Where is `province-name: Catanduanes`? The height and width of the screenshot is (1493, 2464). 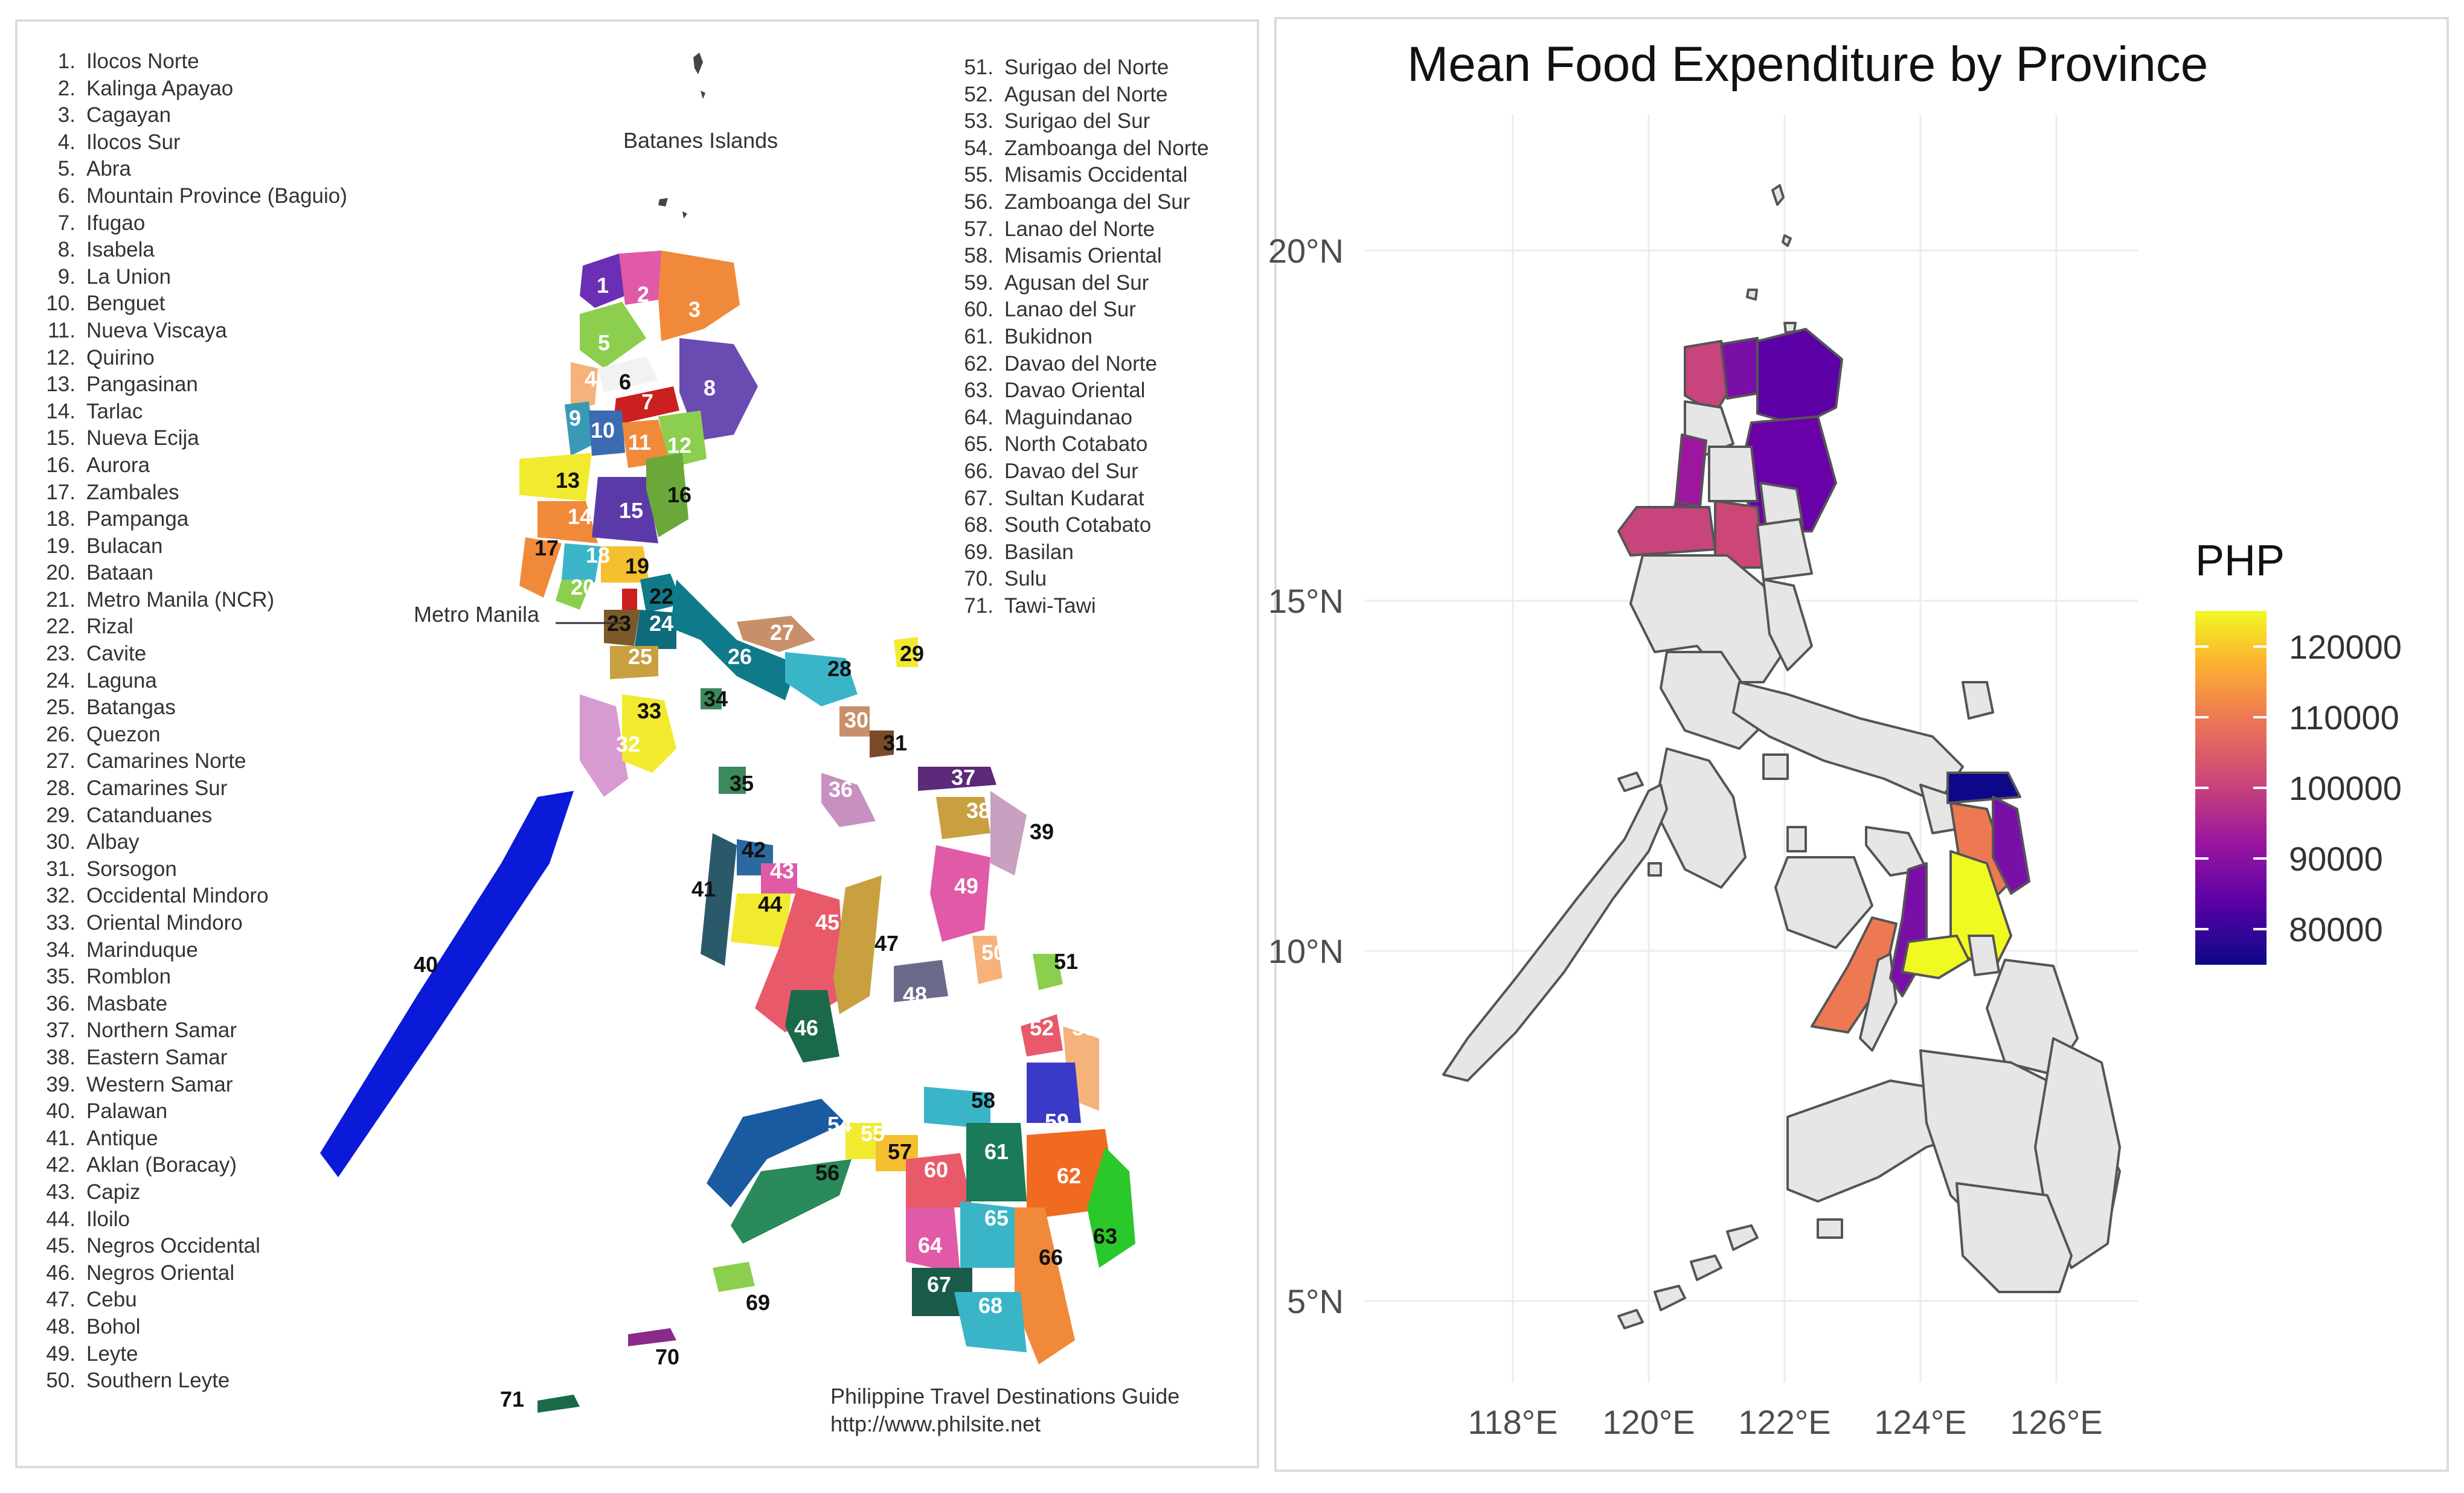 province-name: Catanduanes is located at coordinates (149, 815).